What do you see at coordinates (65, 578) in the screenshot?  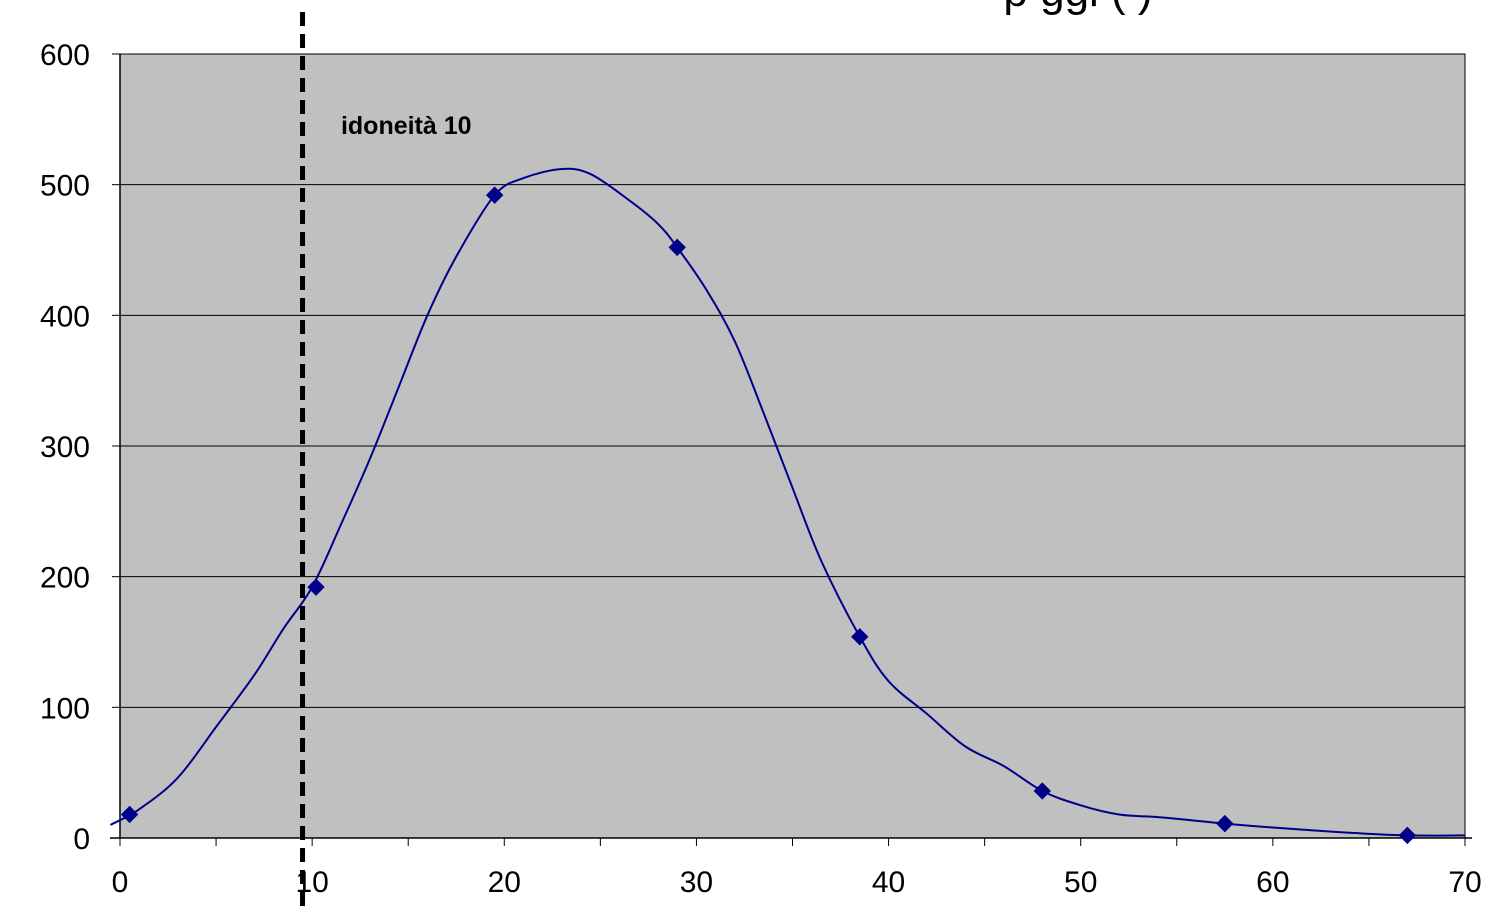 I see `y-tick-label: 200` at bounding box center [65, 578].